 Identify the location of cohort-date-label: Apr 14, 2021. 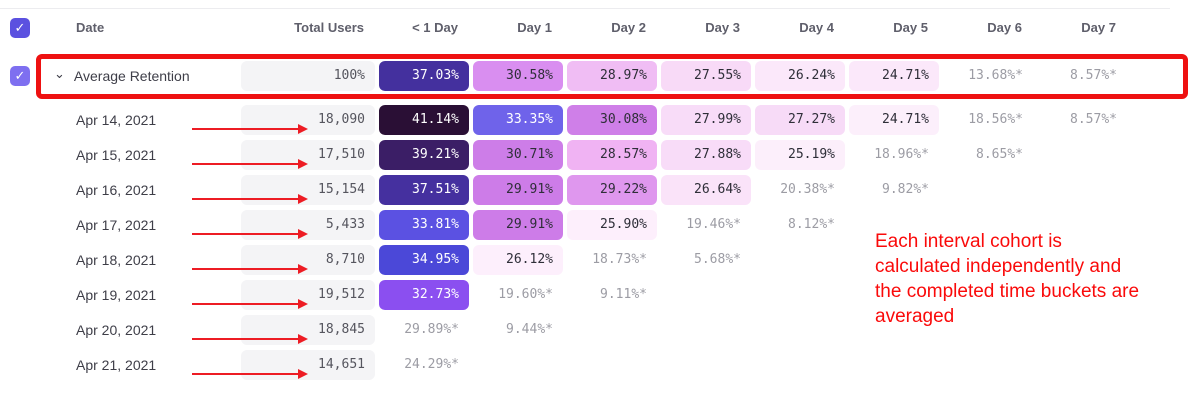
(116, 119).